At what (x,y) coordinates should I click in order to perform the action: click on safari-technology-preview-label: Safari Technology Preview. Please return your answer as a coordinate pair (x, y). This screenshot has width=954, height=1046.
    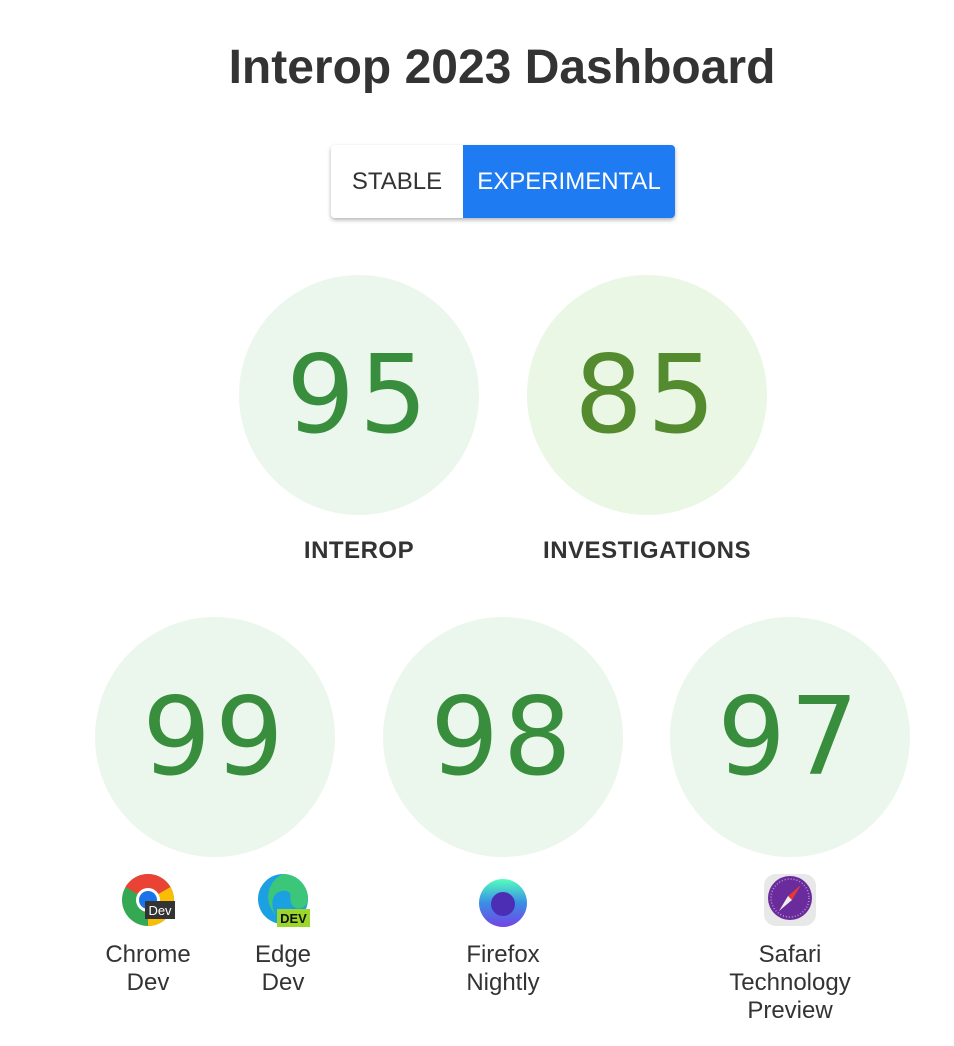
    Looking at the image, I should click on (790, 982).